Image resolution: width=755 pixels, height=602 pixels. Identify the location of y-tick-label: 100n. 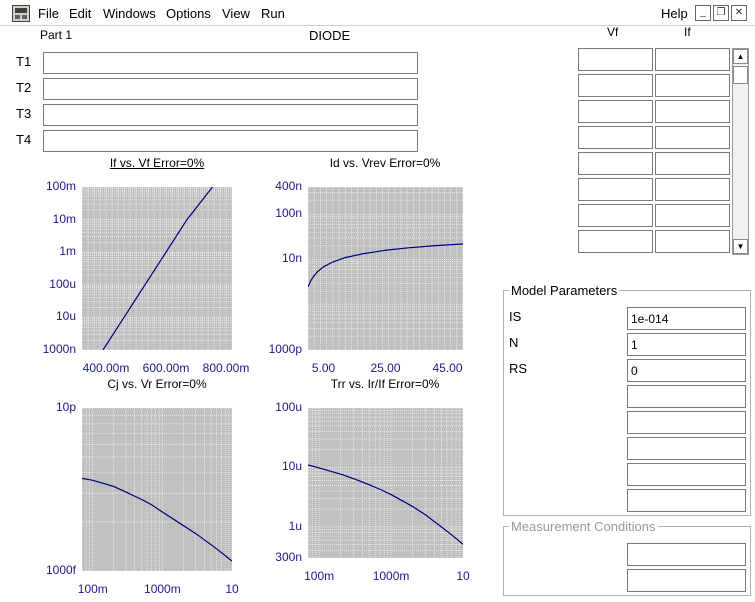
(288, 213).